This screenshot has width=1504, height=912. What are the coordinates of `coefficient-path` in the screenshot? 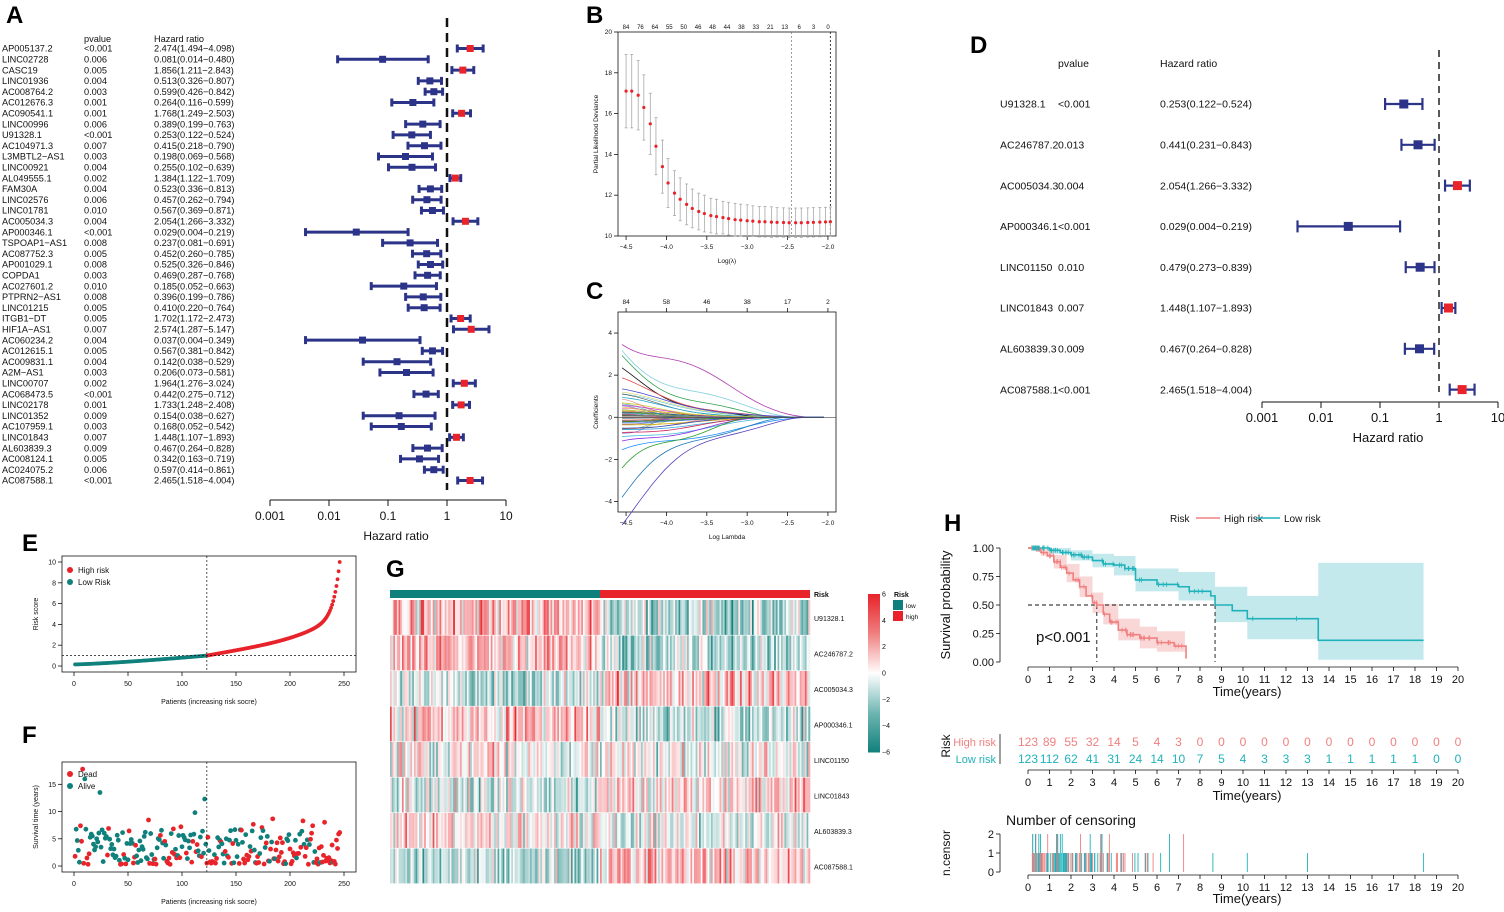 It's located at (722, 381).